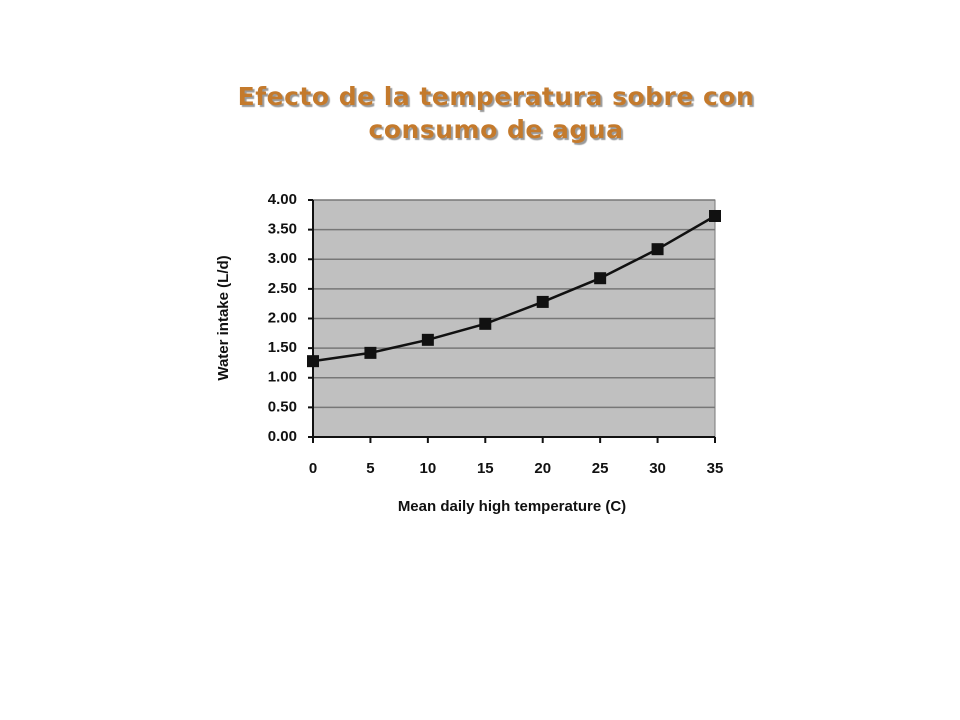 This screenshot has height=720, width=960. I want to click on y-tick-label: 2.00, so click(282, 317).